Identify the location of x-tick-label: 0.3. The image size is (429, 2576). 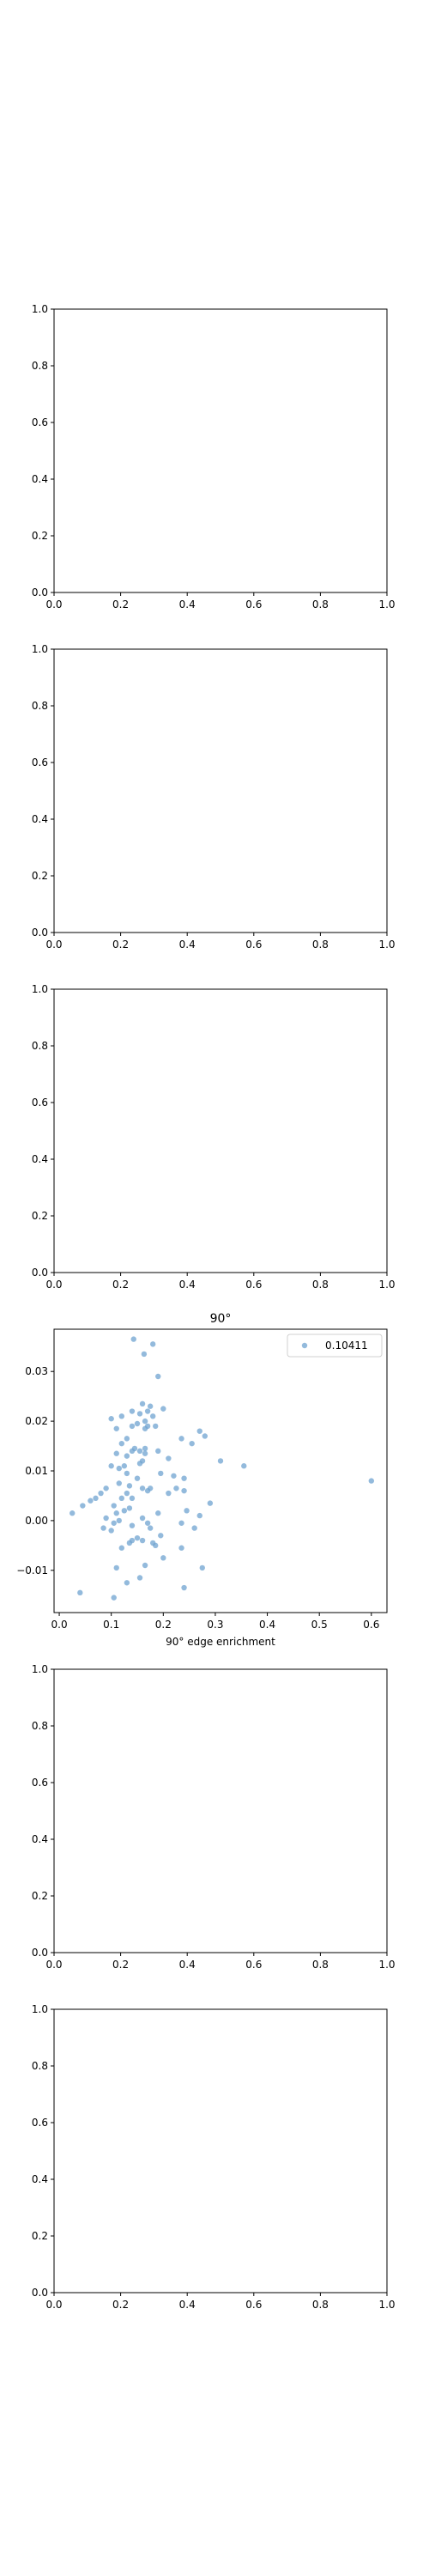
(215, 1625).